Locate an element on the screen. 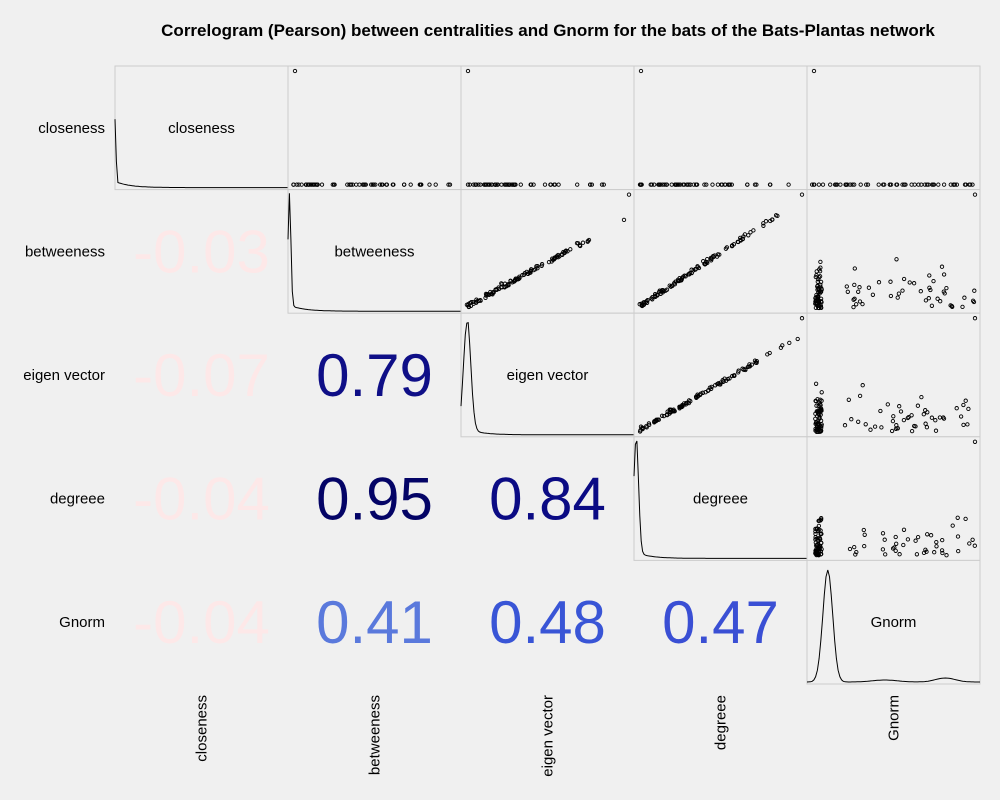  correlation-cell: -0.07 is located at coordinates (201, 375).